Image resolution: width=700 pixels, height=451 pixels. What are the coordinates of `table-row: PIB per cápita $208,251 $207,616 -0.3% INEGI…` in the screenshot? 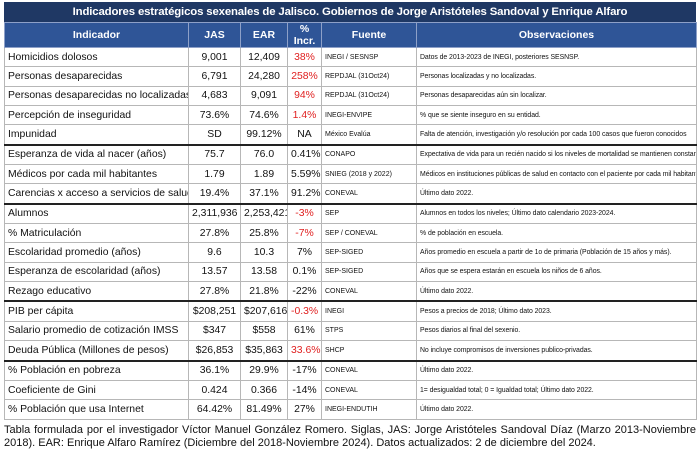 It's located at (350, 311).